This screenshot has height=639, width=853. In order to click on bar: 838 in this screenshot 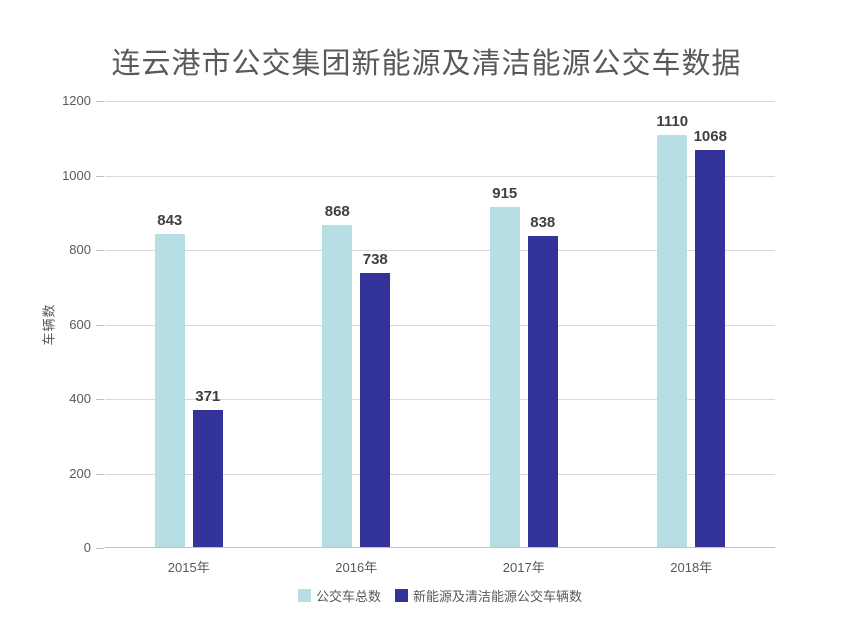, I will do `click(542, 381)`.